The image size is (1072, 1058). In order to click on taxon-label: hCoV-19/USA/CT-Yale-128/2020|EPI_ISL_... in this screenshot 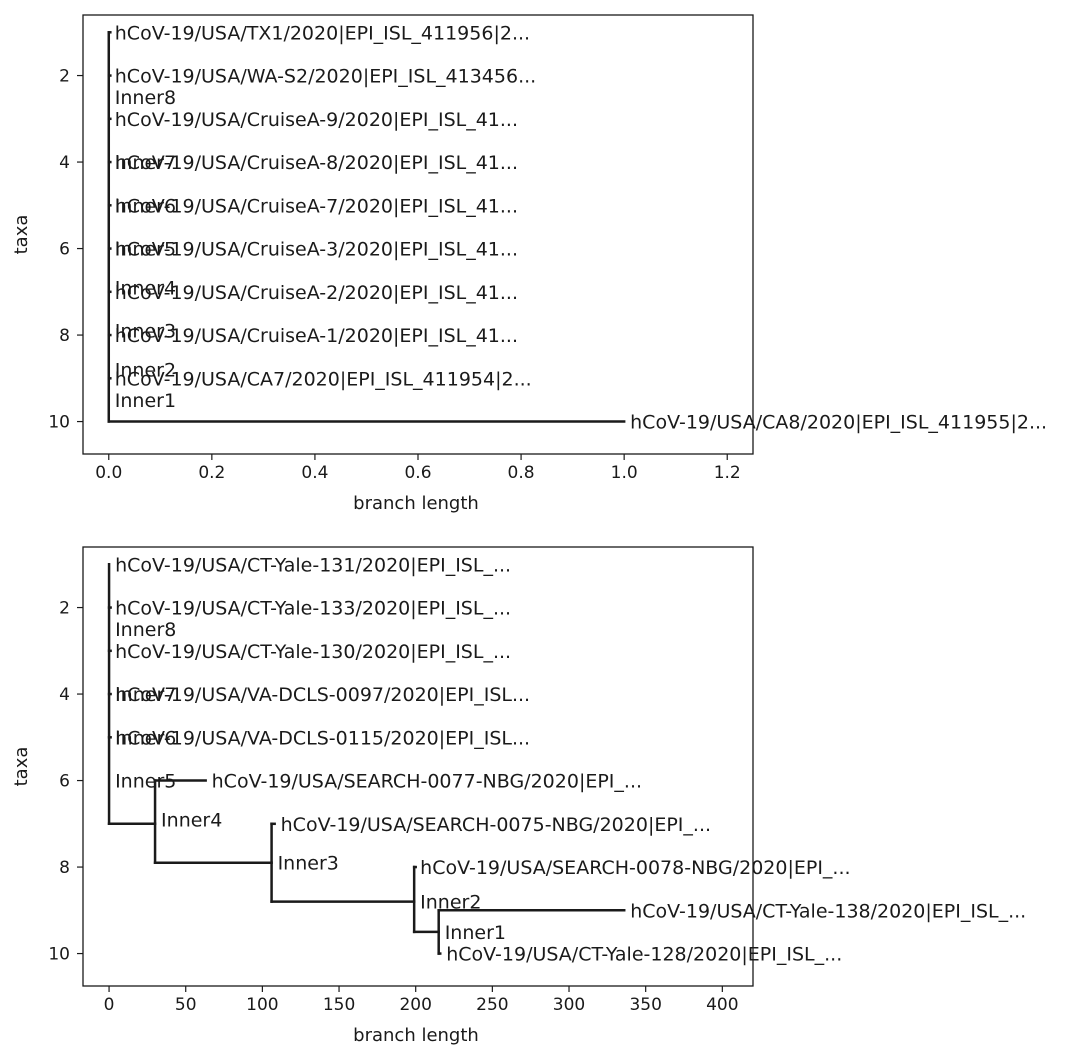, I will do `click(644, 955)`.